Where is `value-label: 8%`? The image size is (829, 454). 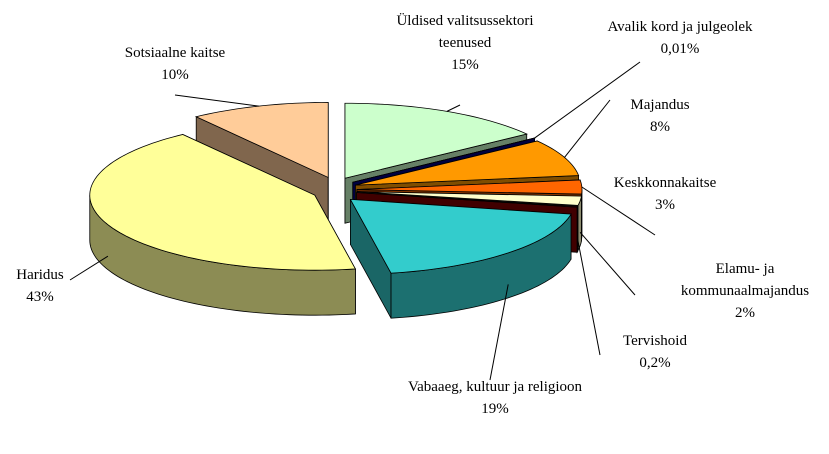 value-label: 8% is located at coordinates (660, 127).